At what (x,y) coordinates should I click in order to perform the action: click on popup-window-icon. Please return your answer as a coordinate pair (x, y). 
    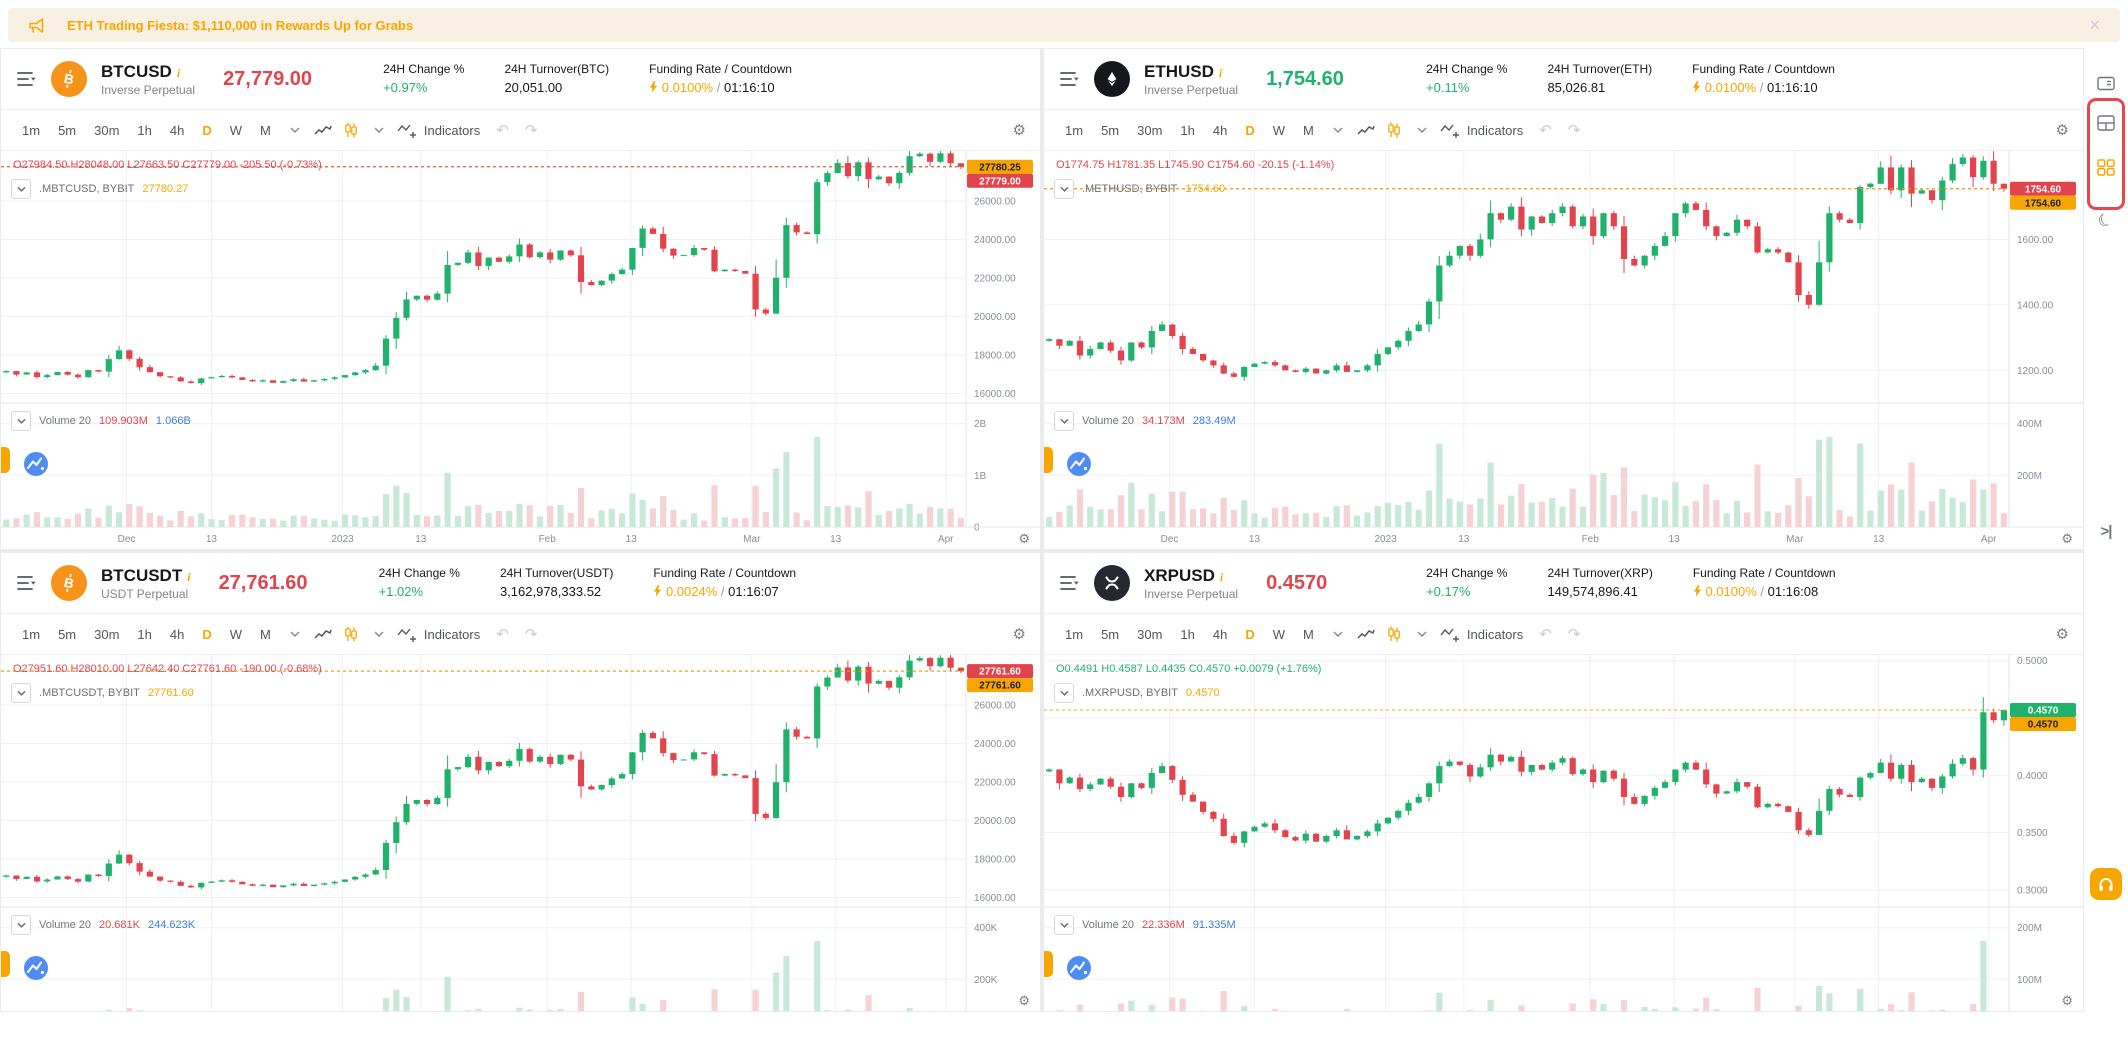
    Looking at the image, I should click on (2106, 83).